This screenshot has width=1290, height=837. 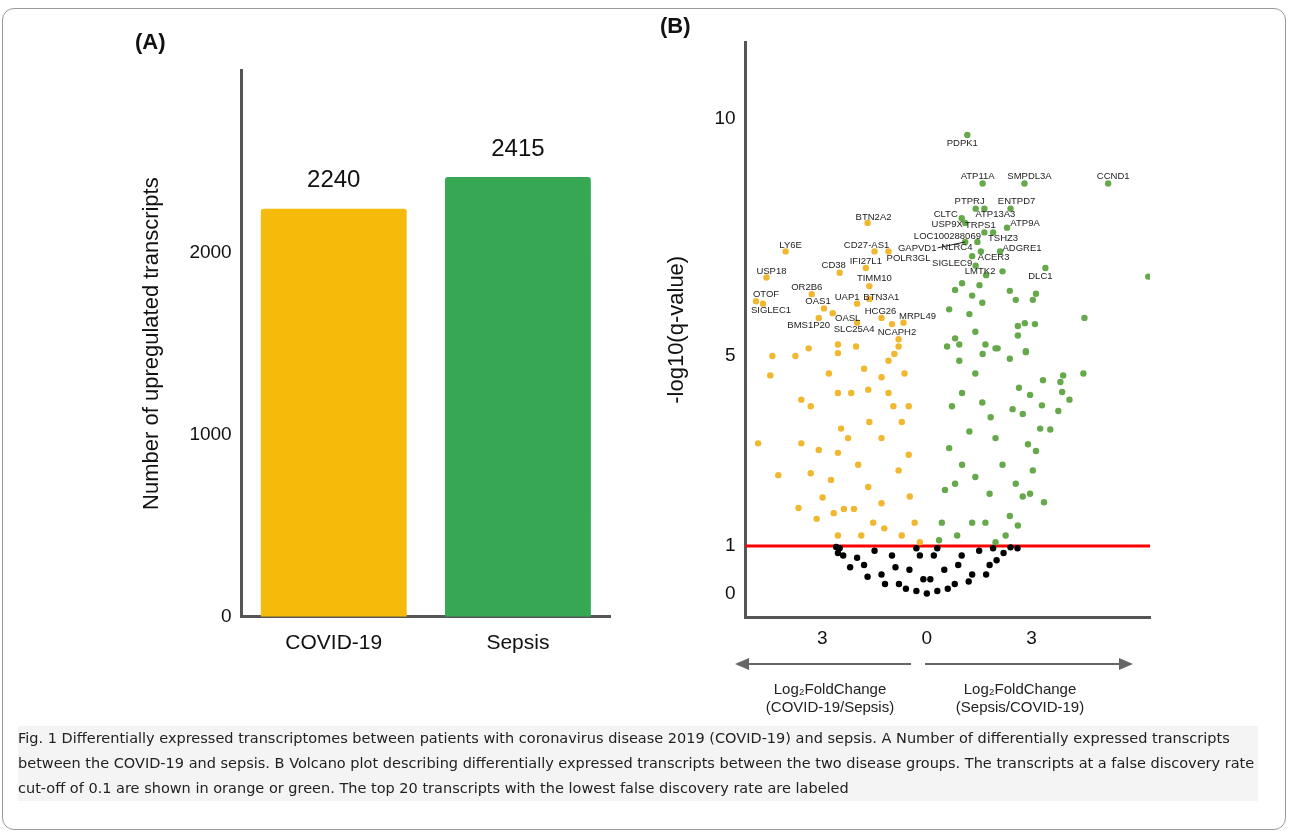 I want to click on y-tick-label: 1, so click(x=730, y=545).